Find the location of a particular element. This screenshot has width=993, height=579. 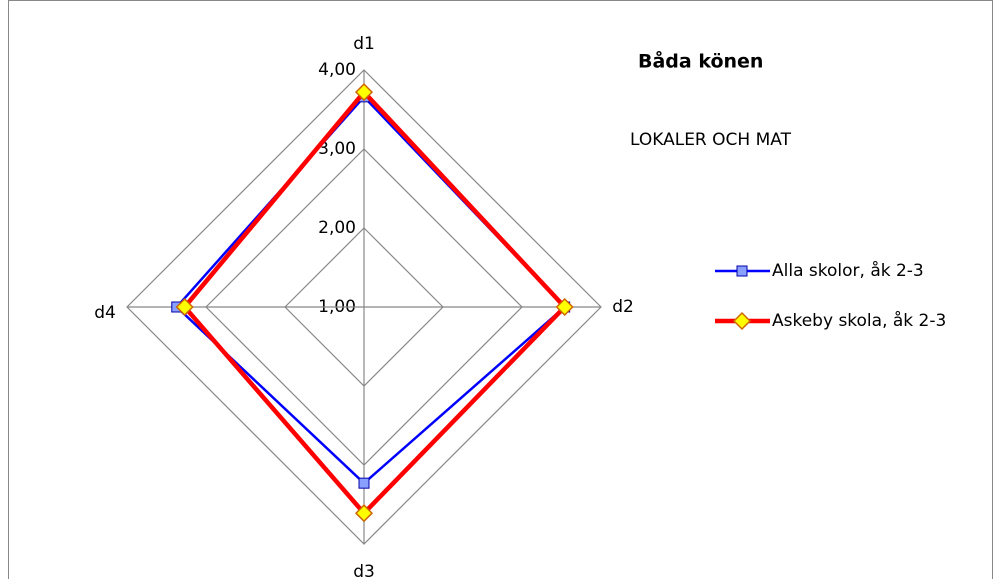

chart-title: Båda könen is located at coordinates (700, 61).